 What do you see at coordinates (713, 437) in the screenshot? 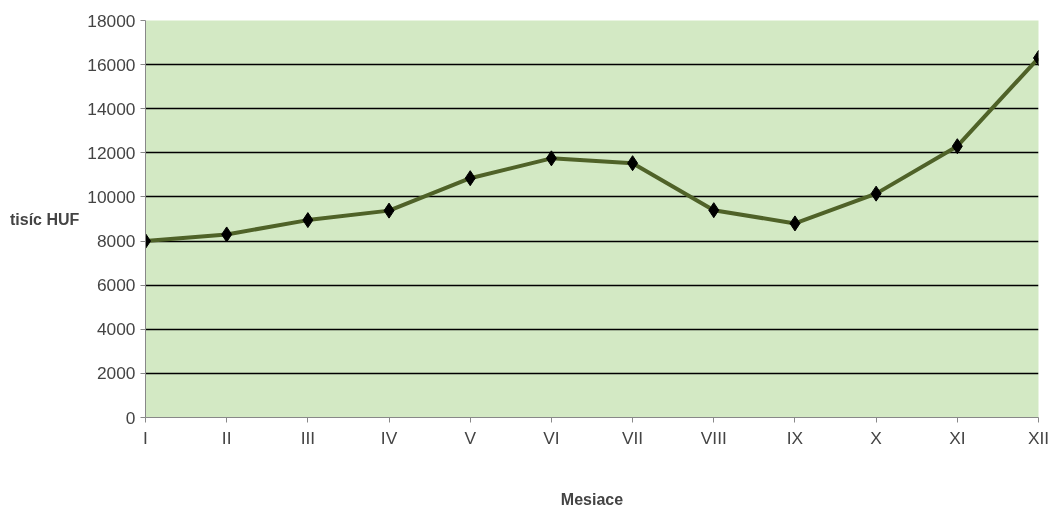
I see `x-tick-label: VIII` at bounding box center [713, 437].